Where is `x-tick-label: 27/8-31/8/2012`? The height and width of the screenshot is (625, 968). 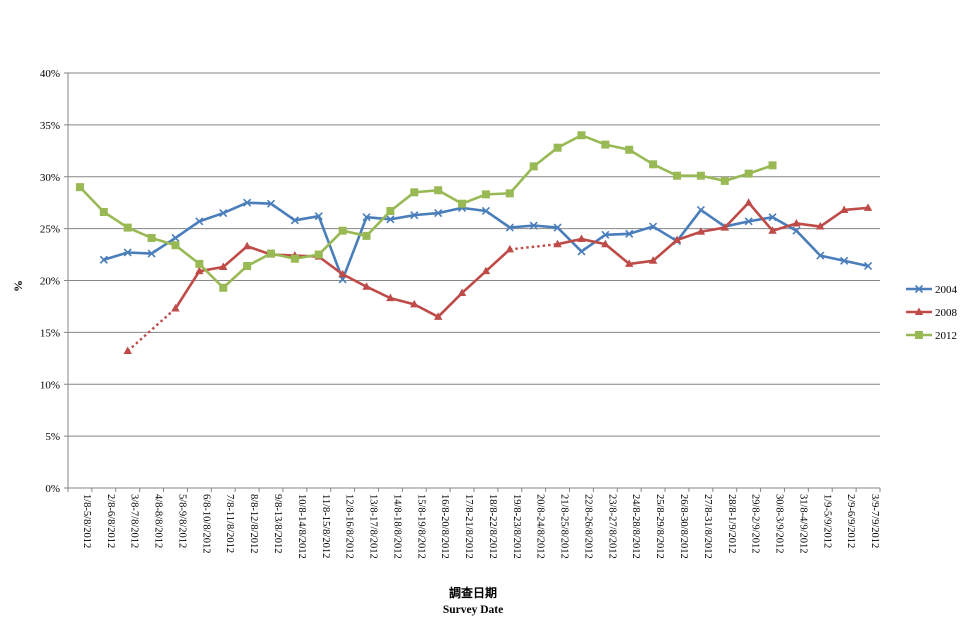 x-tick-label: 27/8-31/8/2012 is located at coordinates (707, 526).